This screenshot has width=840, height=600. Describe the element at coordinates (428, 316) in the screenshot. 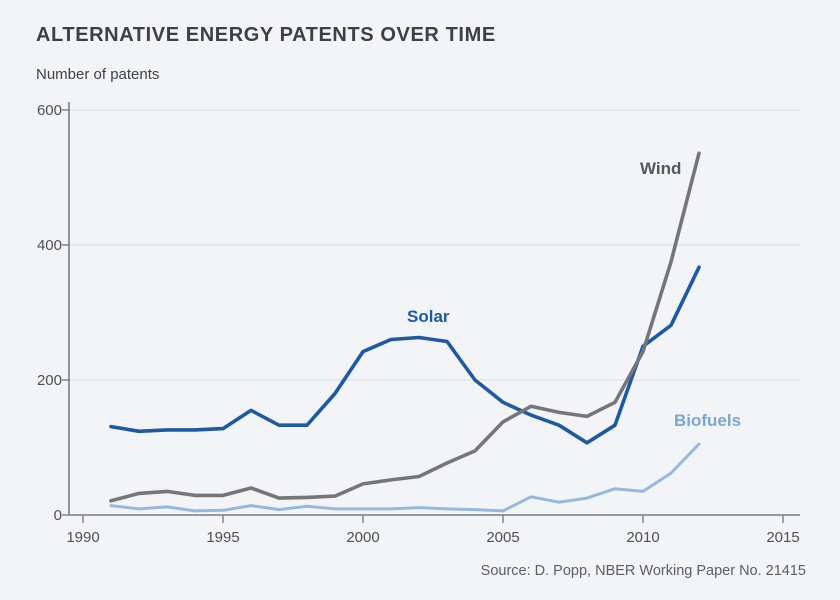

I see `series-label-solar: Solar` at that location.